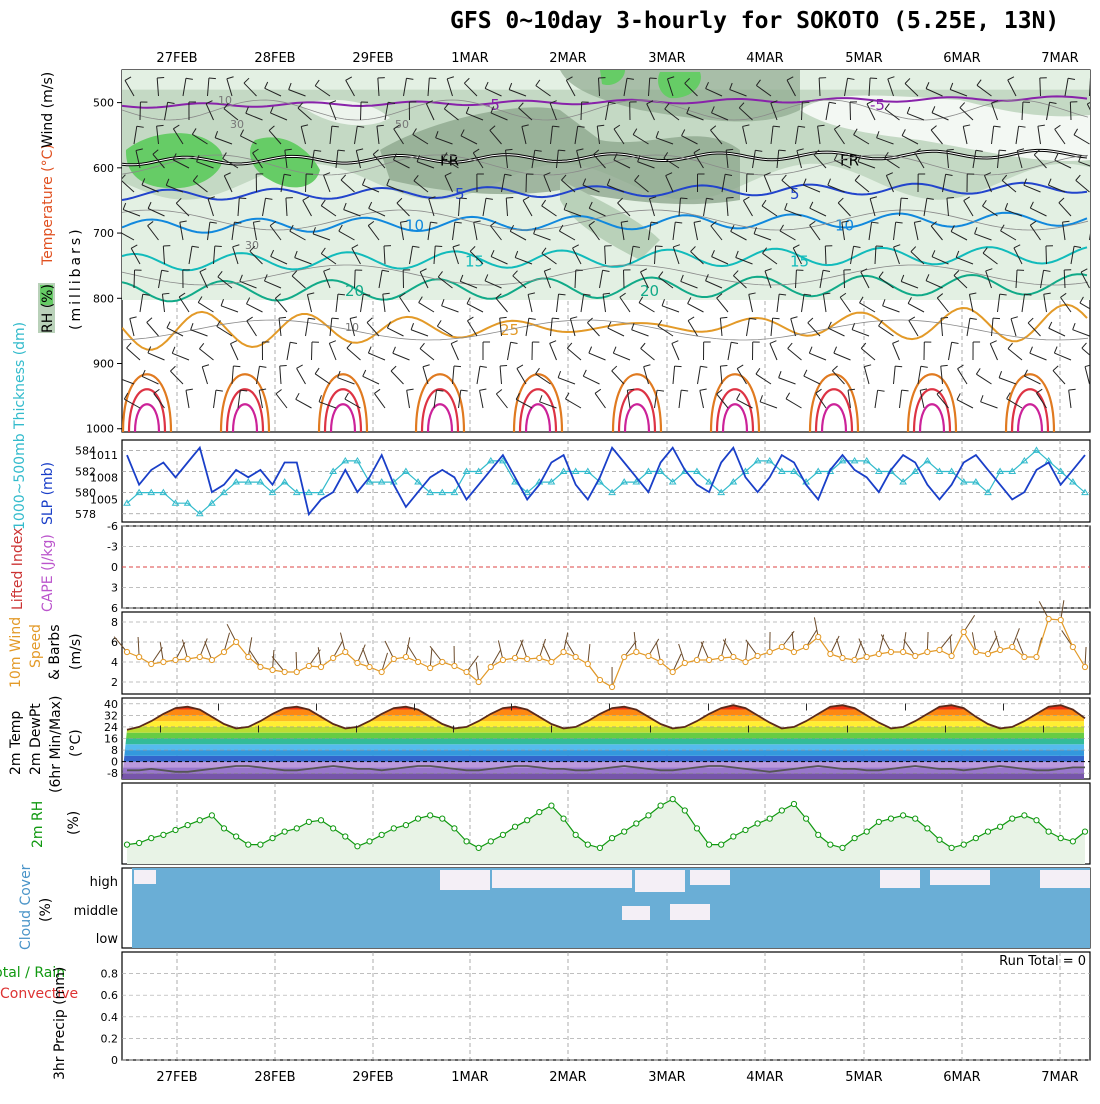  What do you see at coordinates (905, 708) in the screenshot?
I see `tmax-marker: I` at bounding box center [905, 708].